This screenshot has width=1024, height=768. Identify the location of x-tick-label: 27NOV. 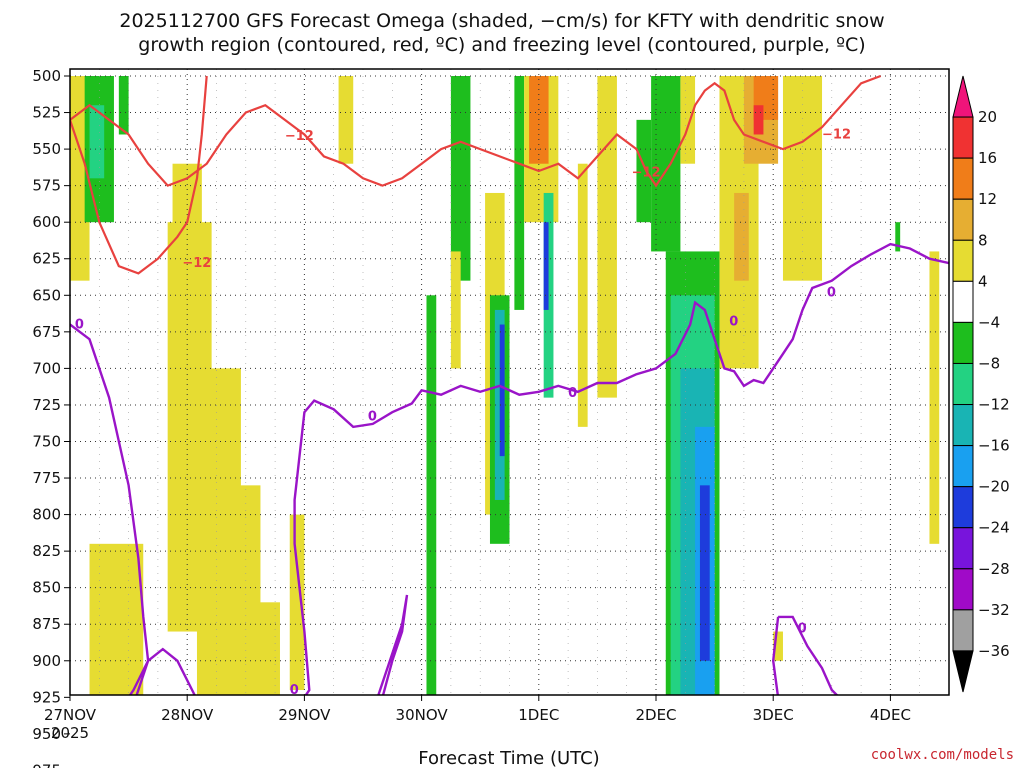
(70, 715).